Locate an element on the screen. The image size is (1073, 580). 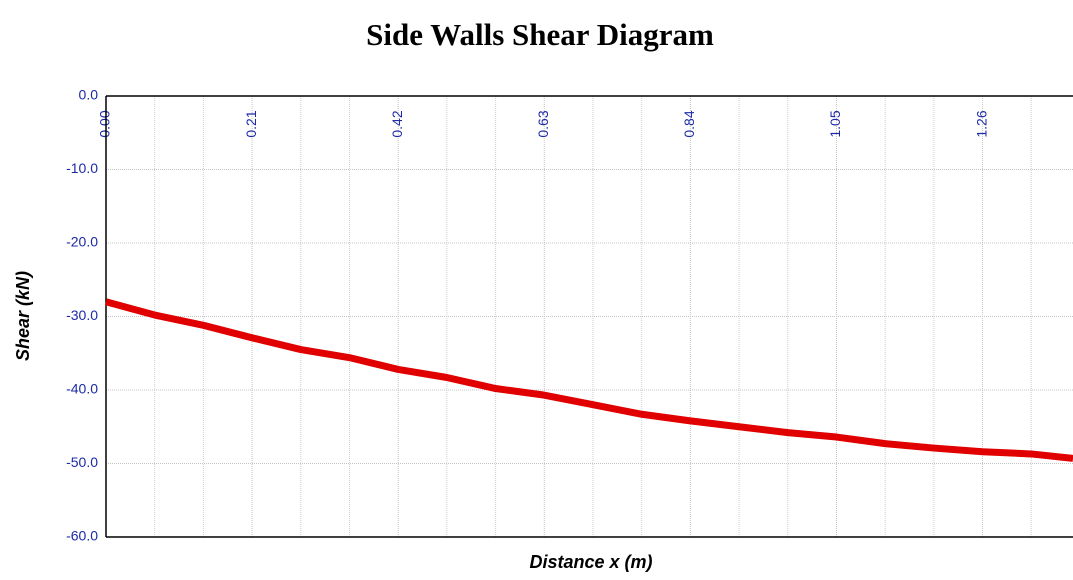
y-axis-label: Shear (kN) is located at coordinates (23, 316).